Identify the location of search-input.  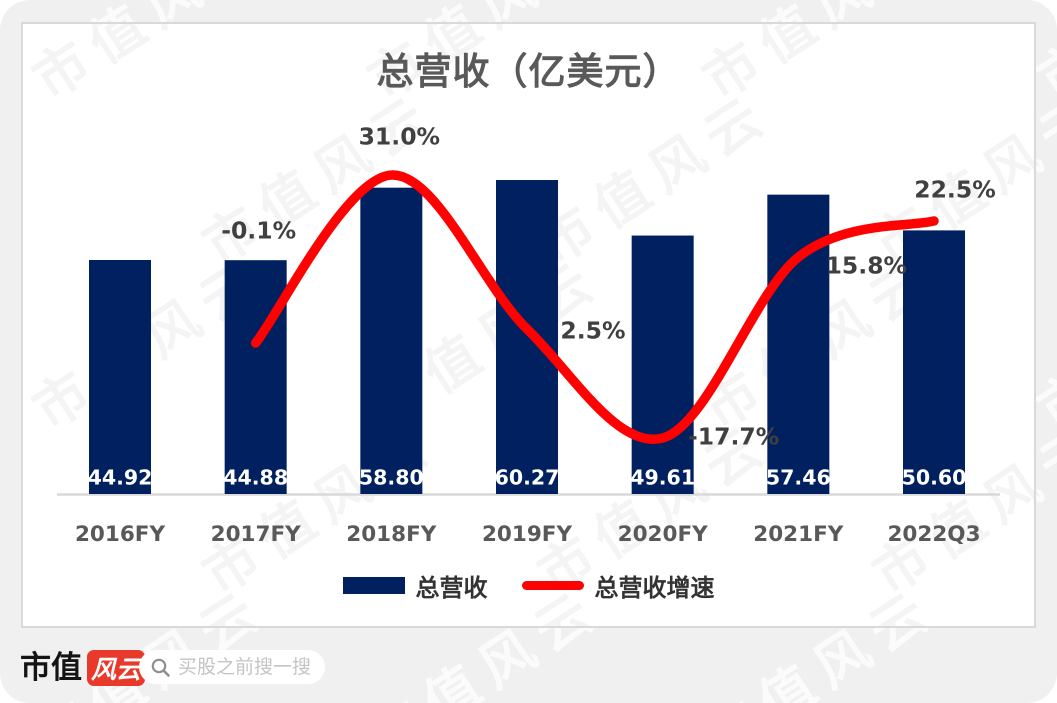
(250, 667).